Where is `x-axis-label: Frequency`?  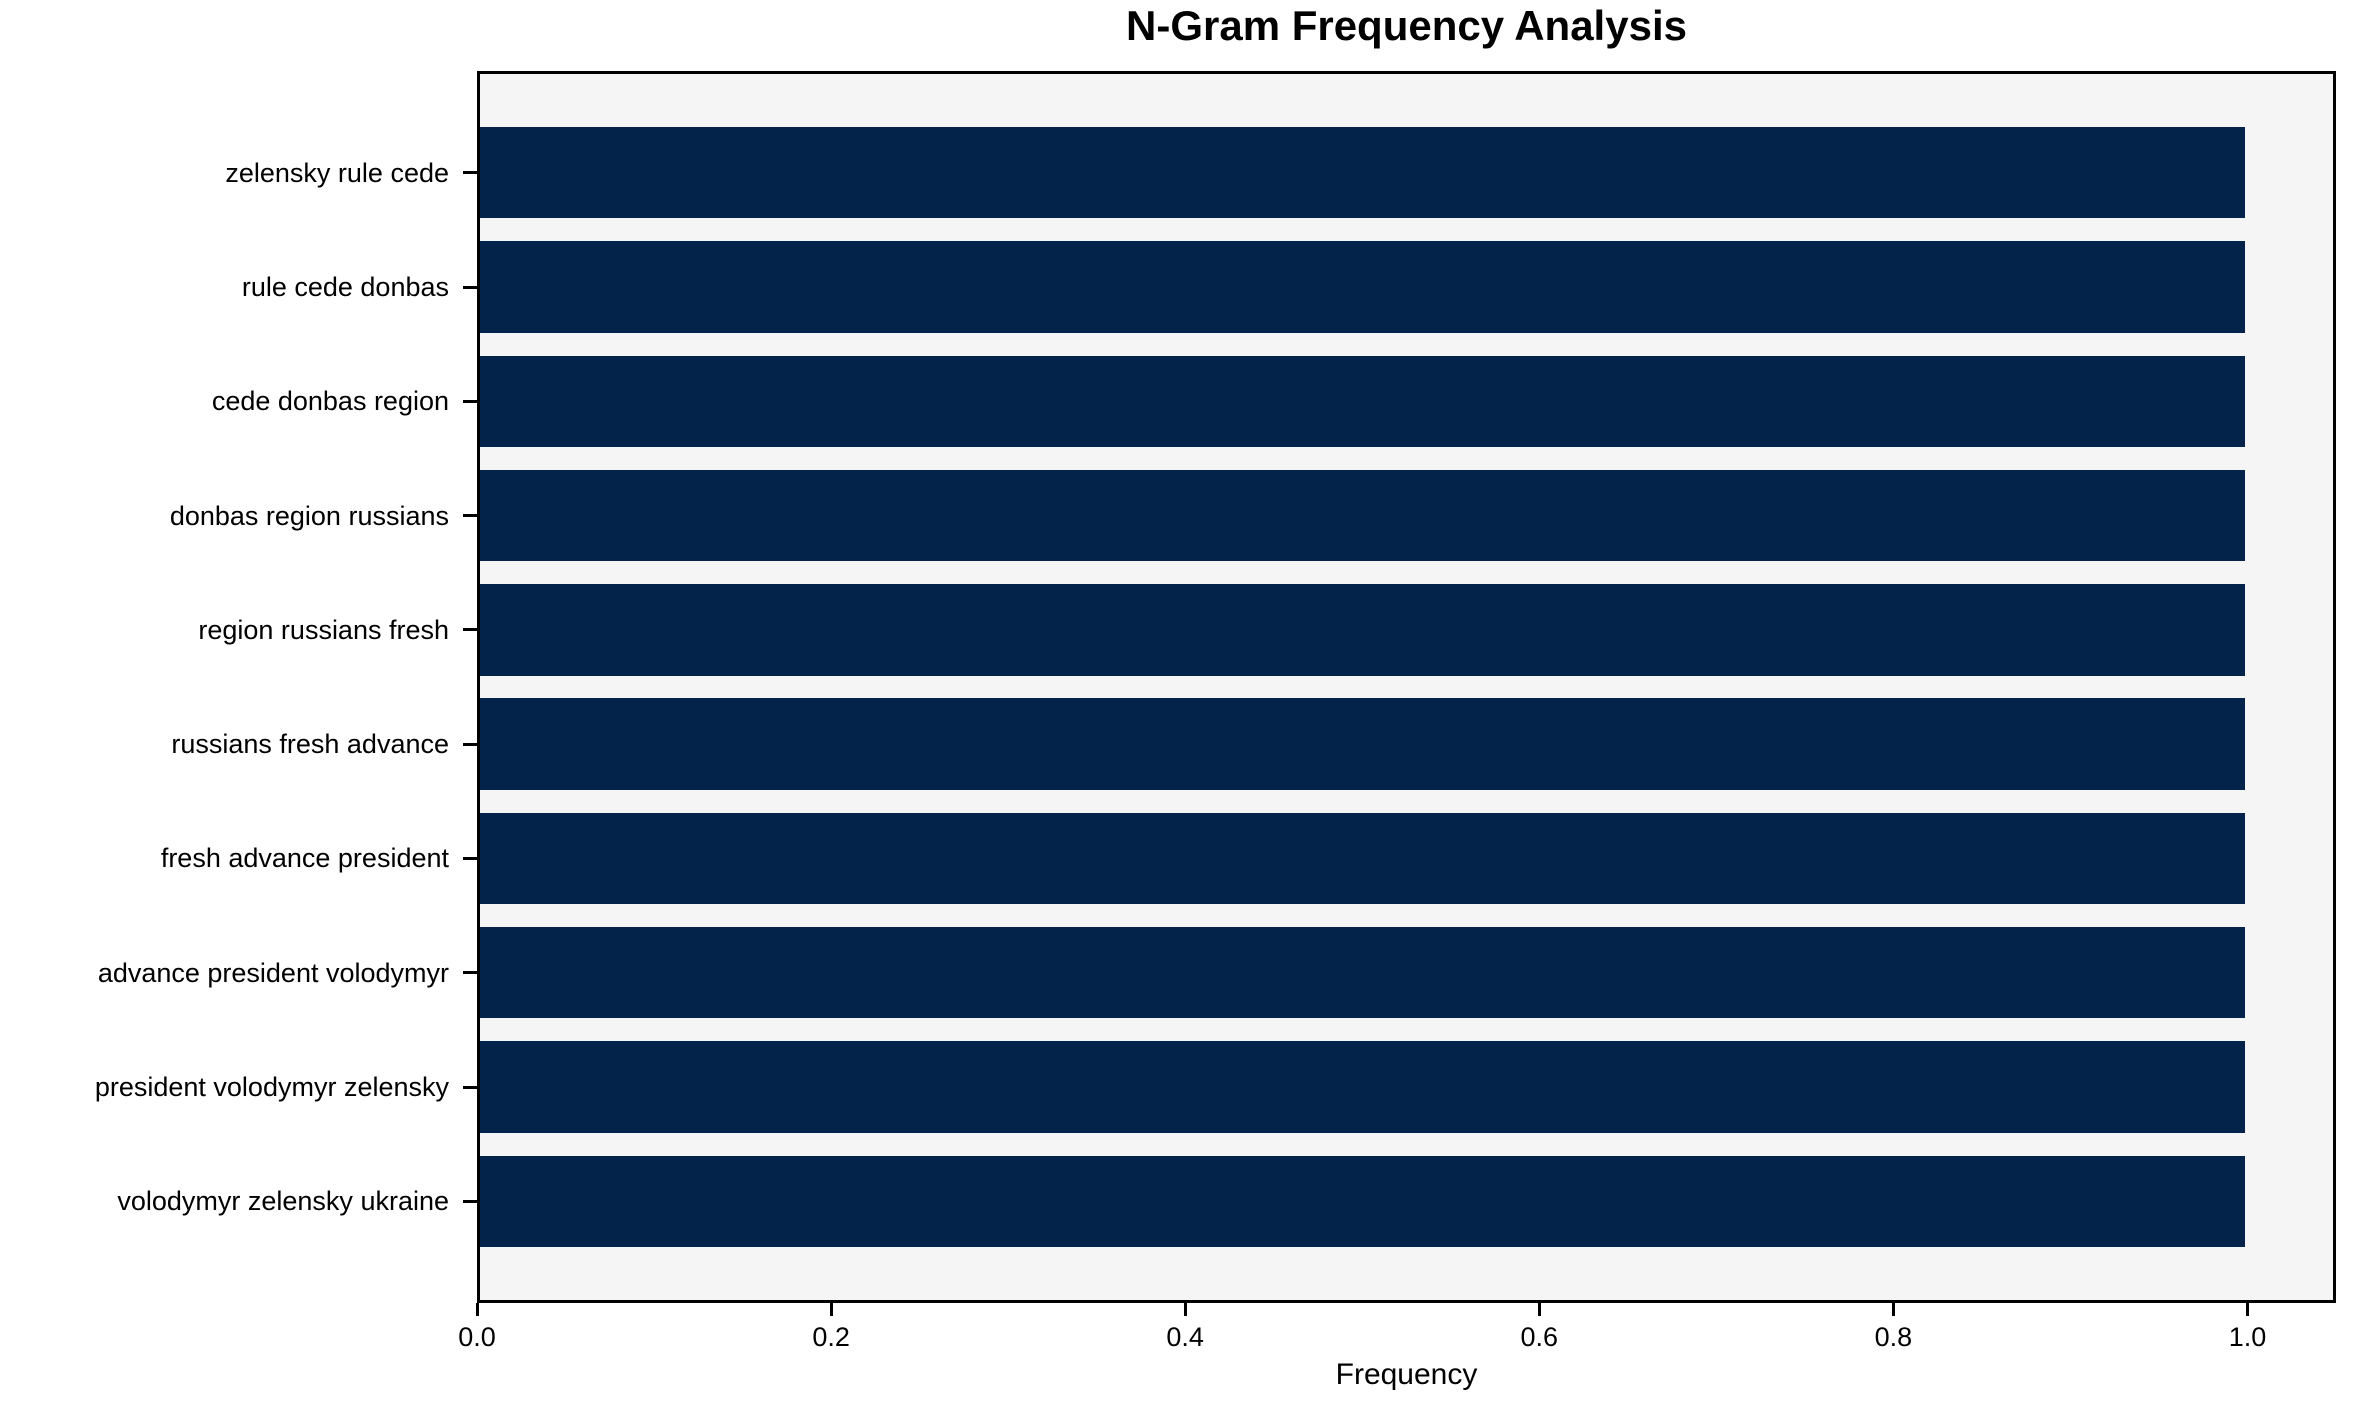 x-axis-label: Frequency is located at coordinates (1406, 1374).